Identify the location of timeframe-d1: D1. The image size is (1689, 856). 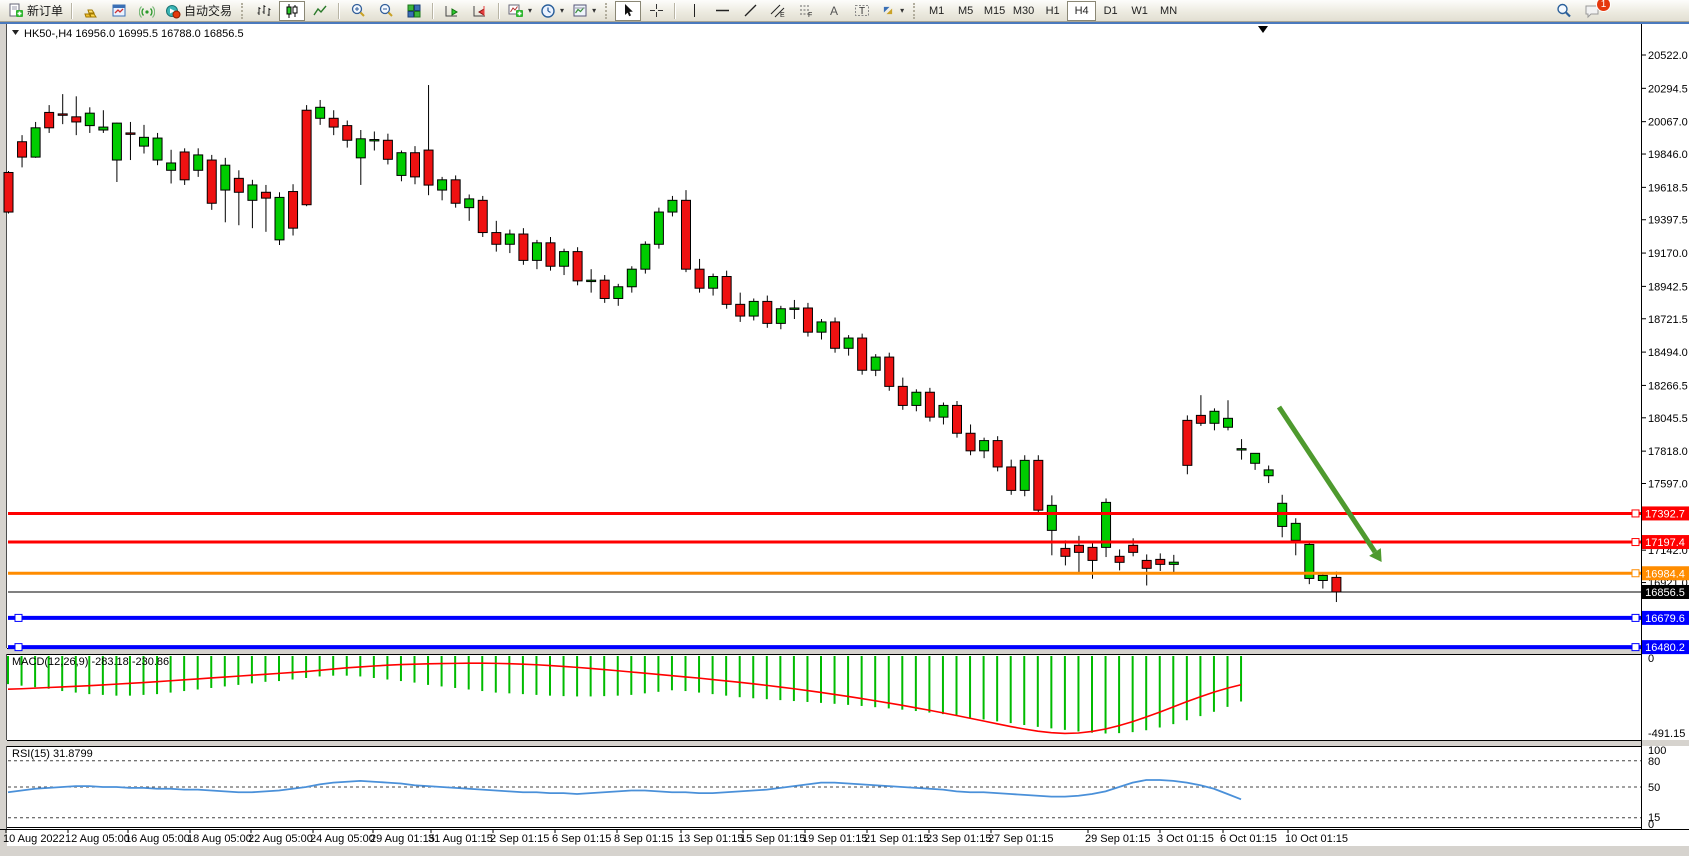
(1110, 10).